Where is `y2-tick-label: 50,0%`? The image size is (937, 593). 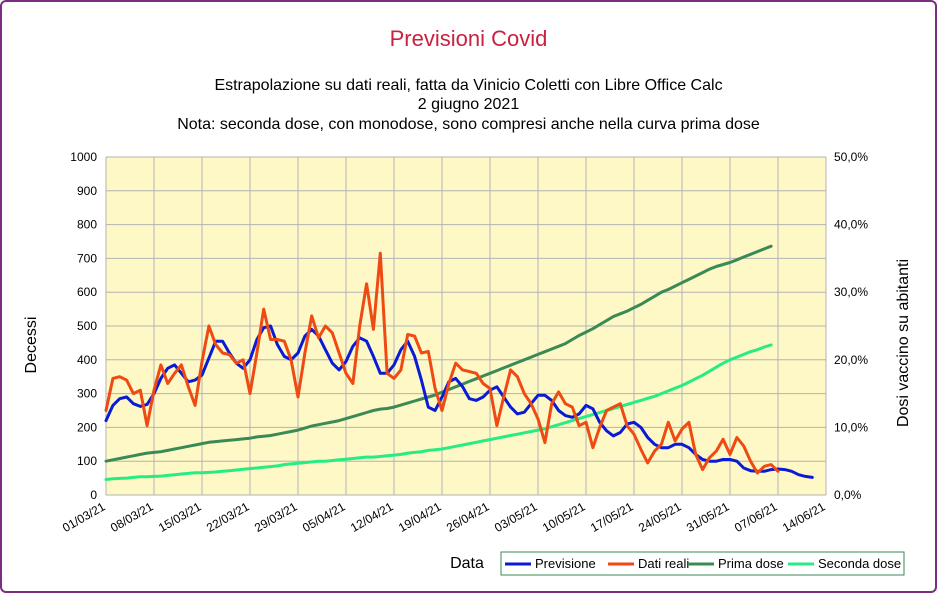
y2-tick-label: 50,0% is located at coordinates (851, 157).